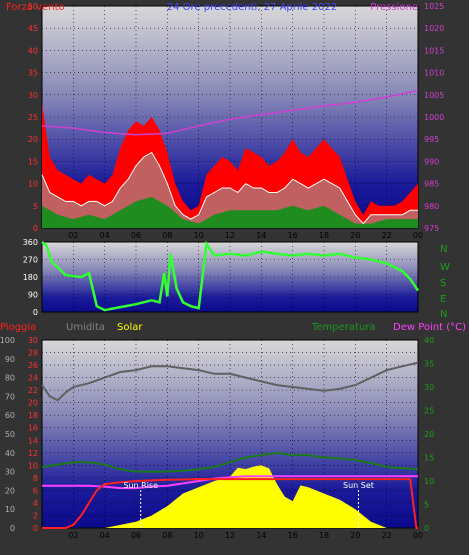  I want to click on y-tick-temp: 30, so click(429, 387).